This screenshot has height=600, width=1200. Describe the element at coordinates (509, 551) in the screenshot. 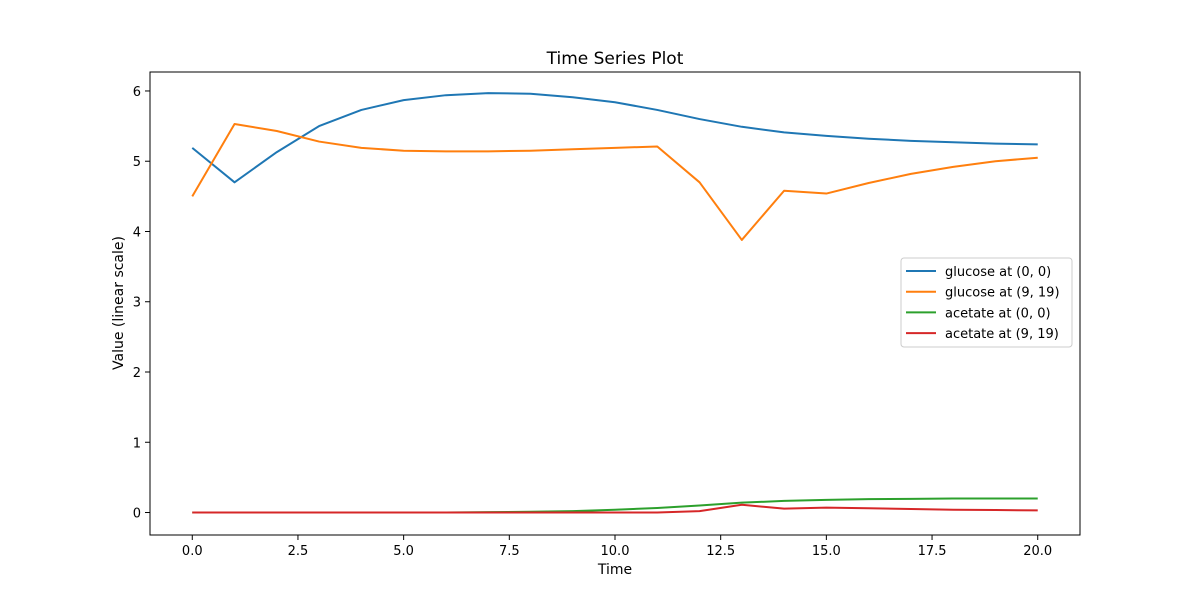

I see `x-tick-label: 7.5` at that location.